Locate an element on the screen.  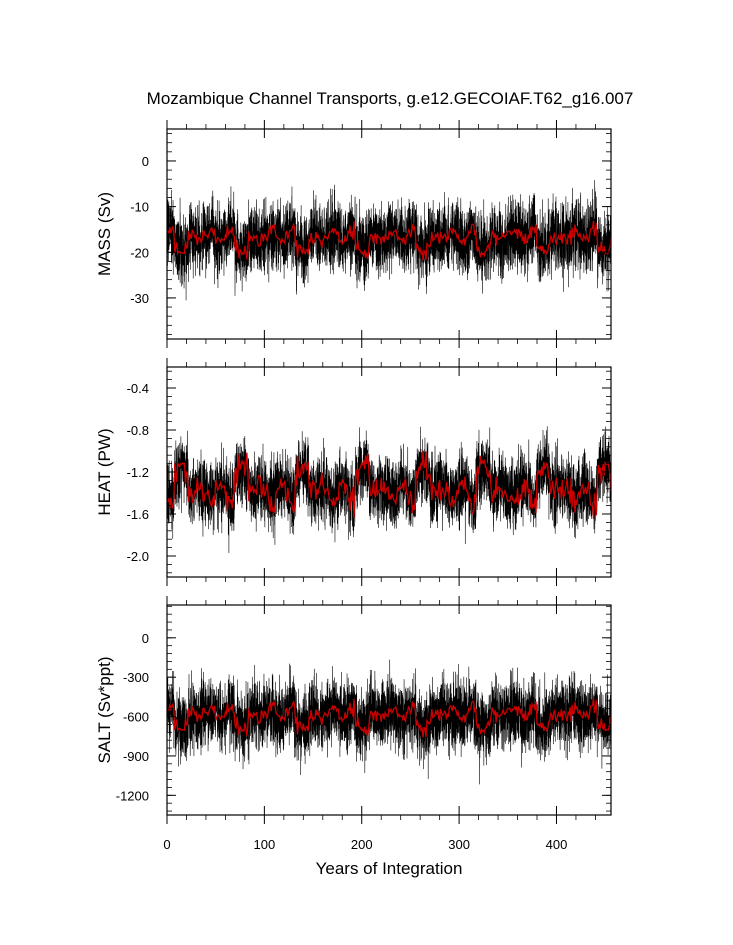
panel-1-monthly-line is located at coordinates (389, 490).